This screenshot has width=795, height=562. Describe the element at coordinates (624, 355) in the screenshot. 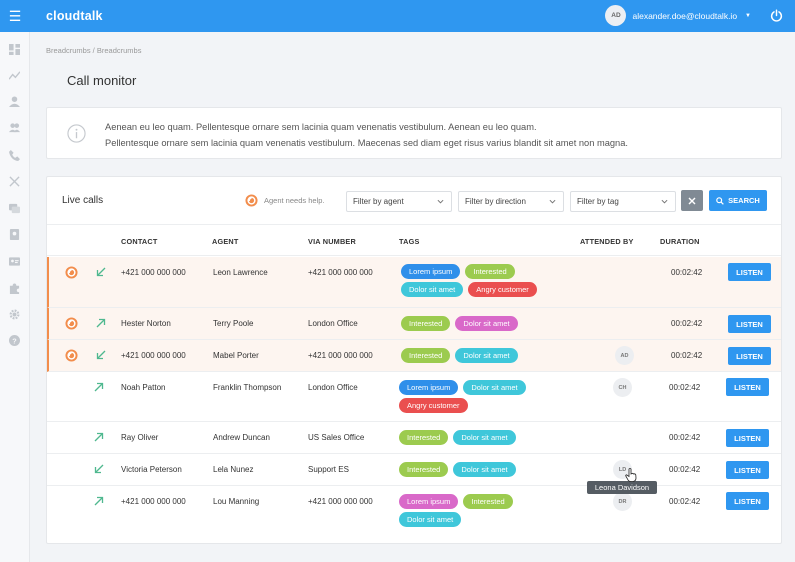

I see `attended-avatar: AD` at that location.